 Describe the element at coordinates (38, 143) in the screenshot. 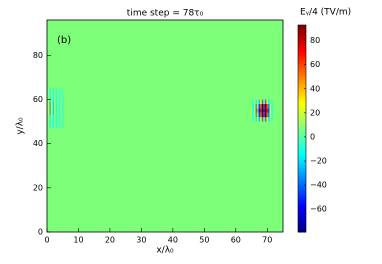

I see `y-tick-label: 40` at that location.